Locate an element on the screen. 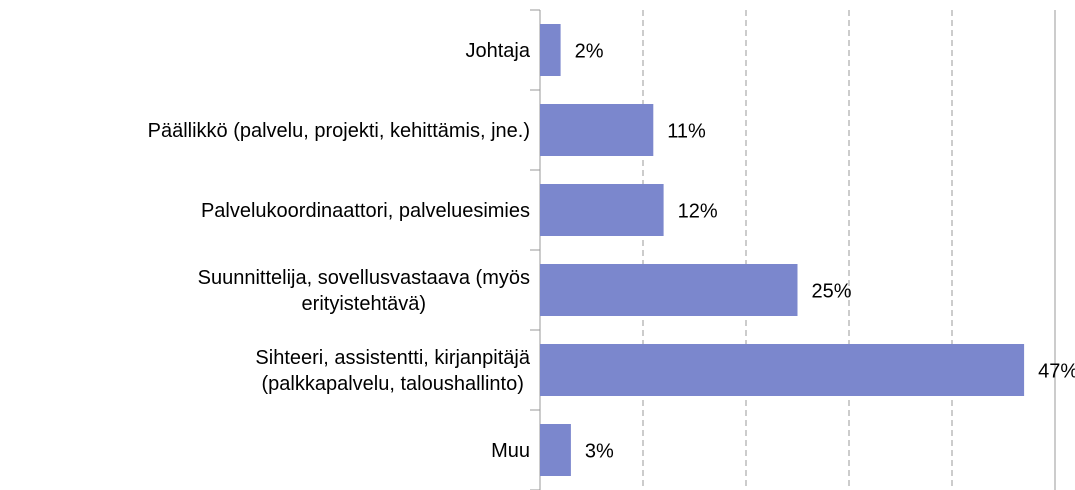 This screenshot has height=490, width=1075. category-label: Palvelukoordinaattori, palveluesimies is located at coordinates (365, 211).